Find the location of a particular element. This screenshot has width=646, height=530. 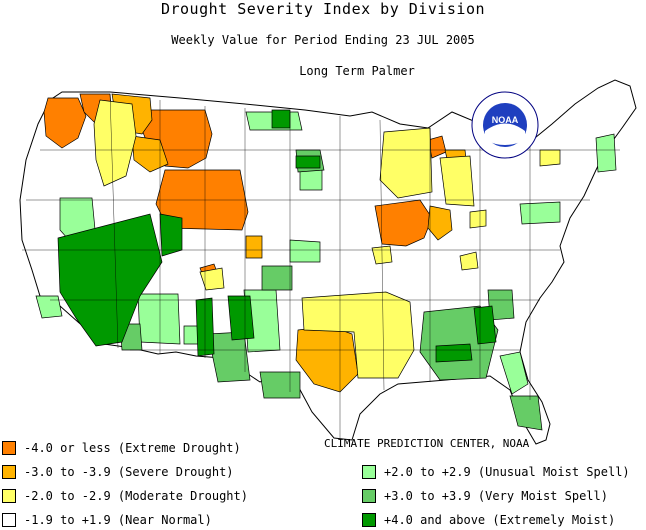

legend-label: -2.0 to -2.9 (Moderate Drought) is located at coordinates (136, 496).